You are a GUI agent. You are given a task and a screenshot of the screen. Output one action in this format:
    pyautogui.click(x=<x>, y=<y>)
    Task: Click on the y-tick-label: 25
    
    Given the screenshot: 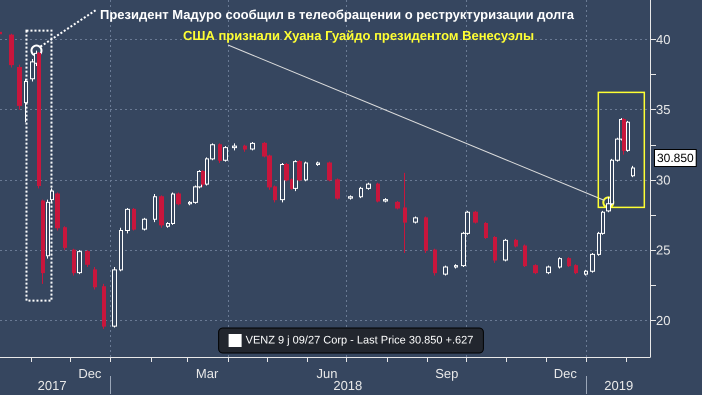 What is the action you would take?
    pyautogui.click(x=663, y=250)
    